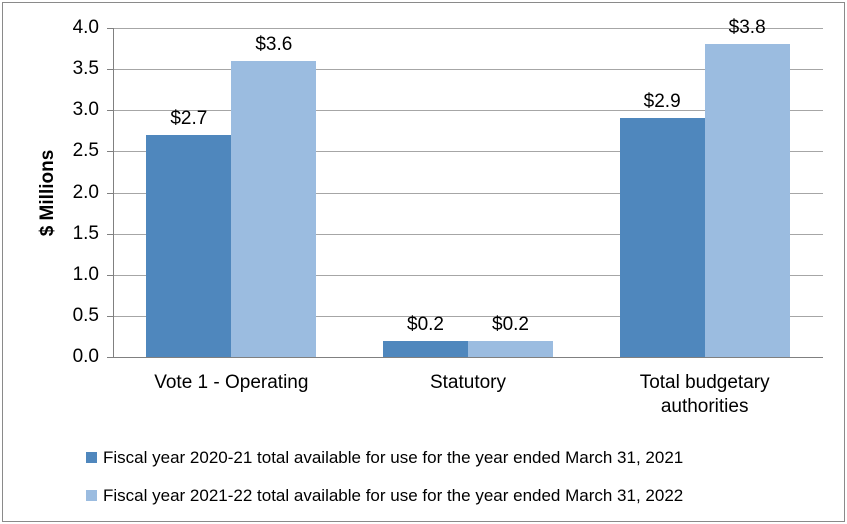  Describe the element at coordinates (85, 315) in the screenshot. I see `y-tick-label: 0.5` at that location.